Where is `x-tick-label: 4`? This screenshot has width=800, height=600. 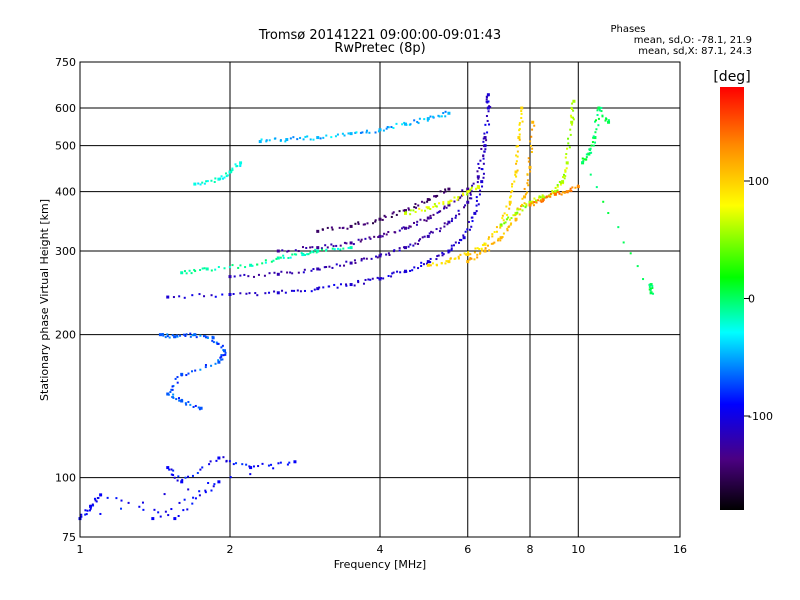 x-tick-label: 4 is located at coordinates (380, 549).